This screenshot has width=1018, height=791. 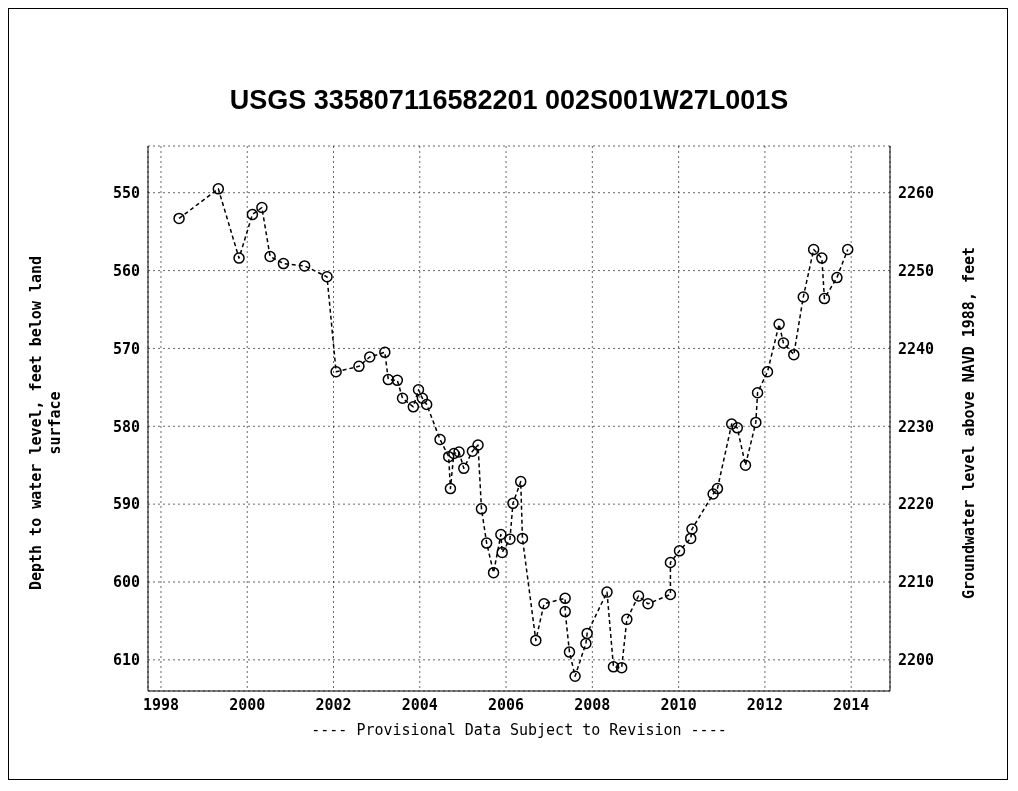 I want to click on y2-tick-label: 2250, so click(x=916, y=270).